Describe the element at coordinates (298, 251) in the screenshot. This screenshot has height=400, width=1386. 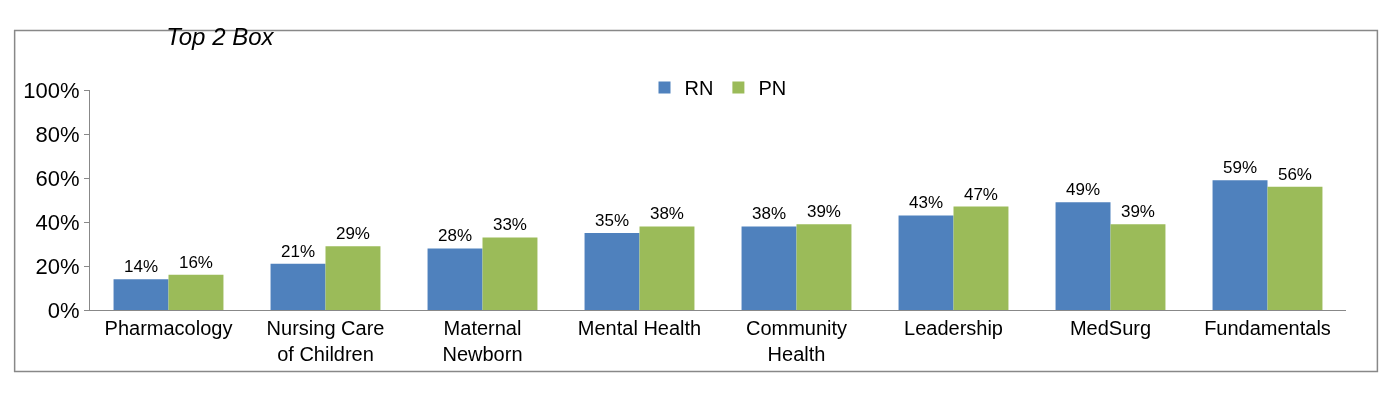
I see `data-label: 21%` at that location.